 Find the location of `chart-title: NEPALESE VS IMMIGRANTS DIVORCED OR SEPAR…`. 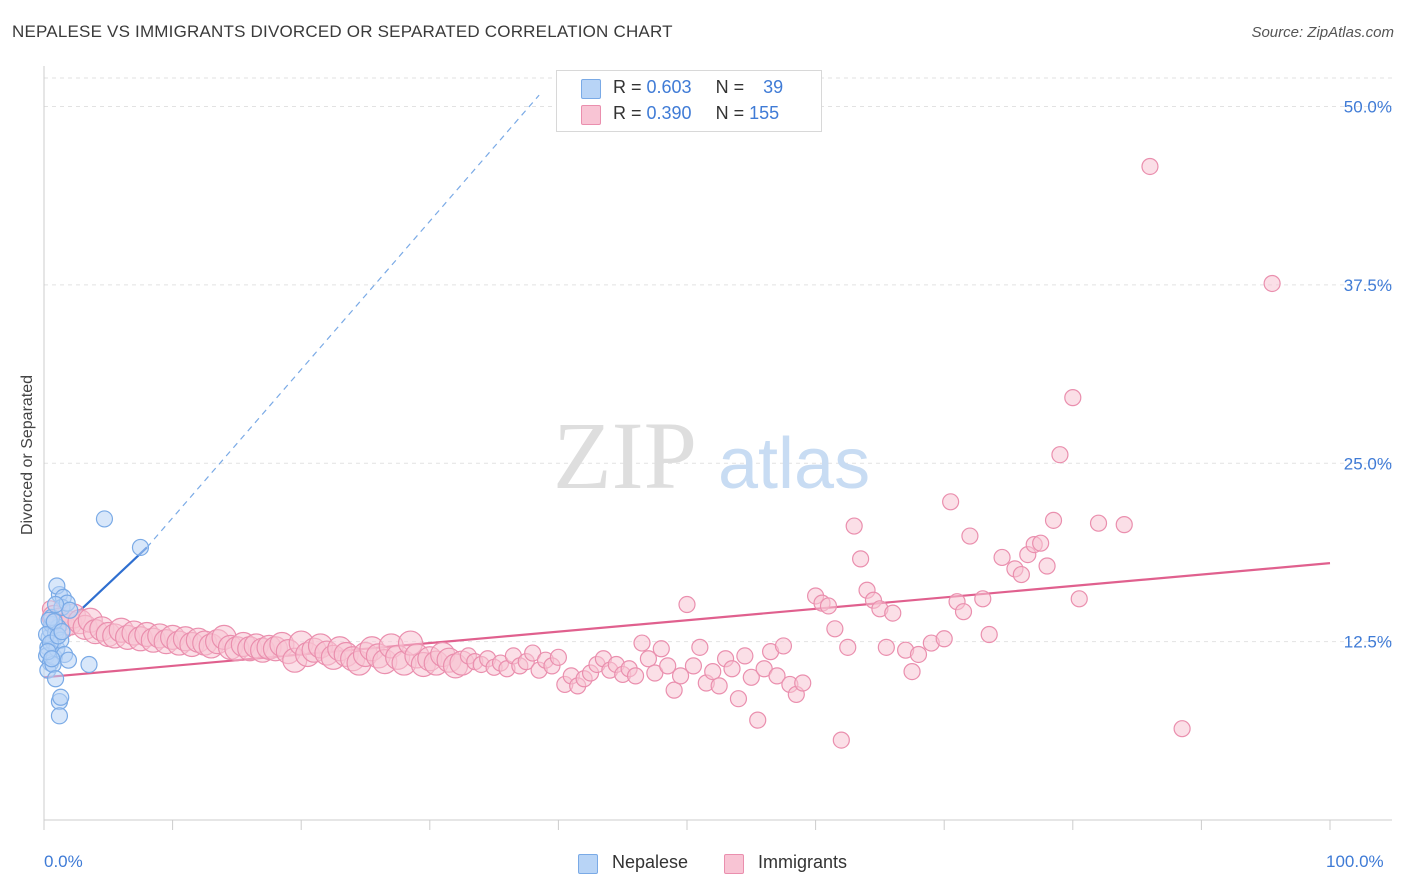

chart-title: NEPALESE VS IMMIGRANTS DIVORCED OR SEPAR… is located at coordinates (342, 31).